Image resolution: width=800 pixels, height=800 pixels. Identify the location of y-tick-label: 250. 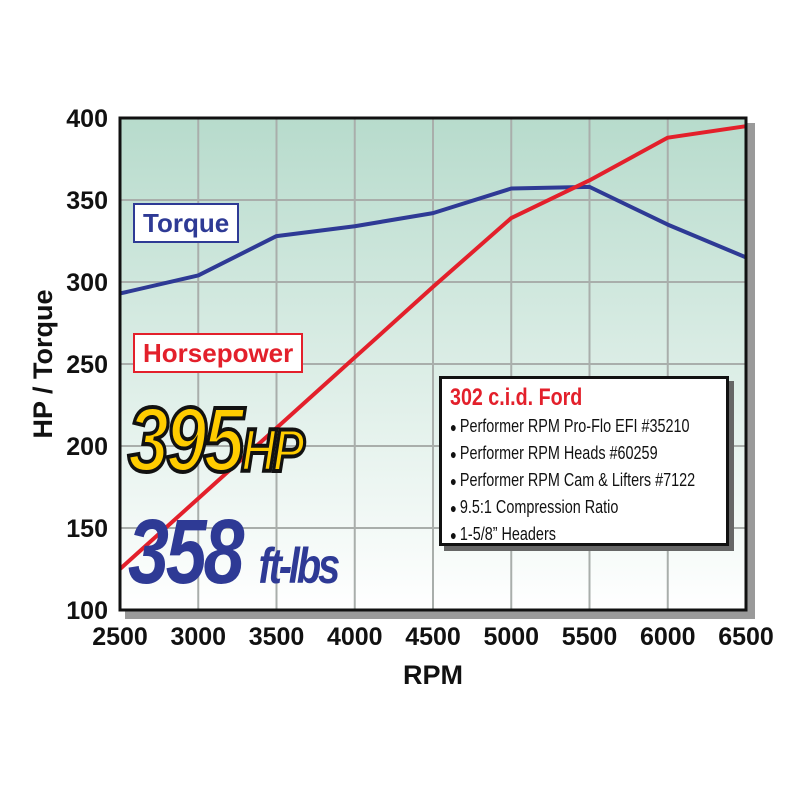
(87, 365).